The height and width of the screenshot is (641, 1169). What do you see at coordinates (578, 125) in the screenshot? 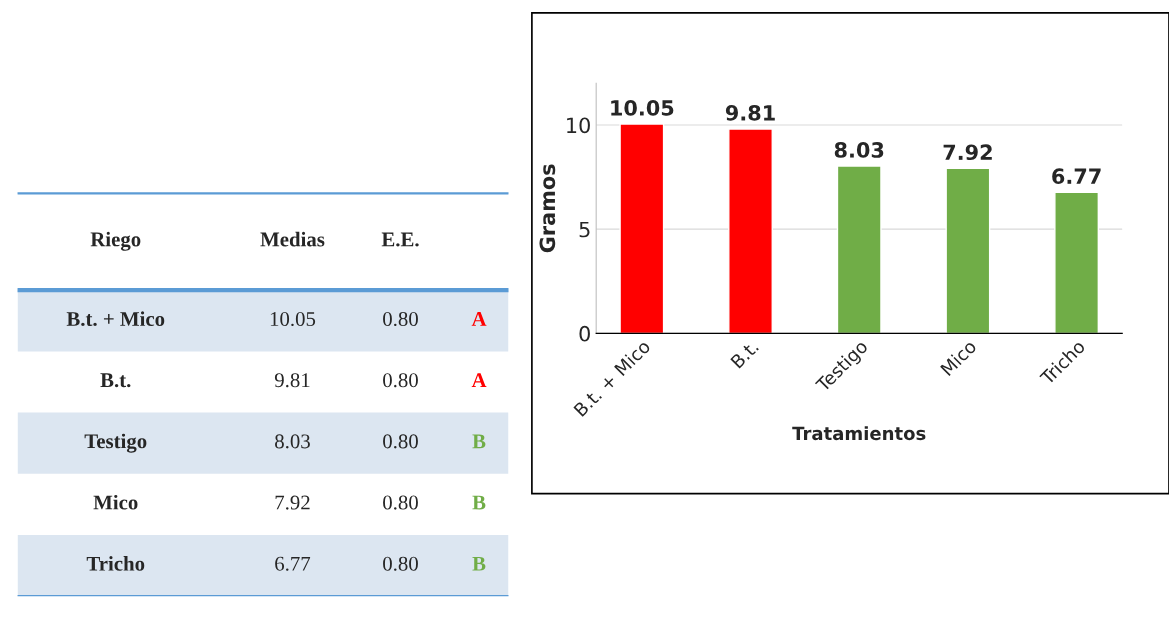
I see `y-tick-label: 10` at bounding box center [578, 125].